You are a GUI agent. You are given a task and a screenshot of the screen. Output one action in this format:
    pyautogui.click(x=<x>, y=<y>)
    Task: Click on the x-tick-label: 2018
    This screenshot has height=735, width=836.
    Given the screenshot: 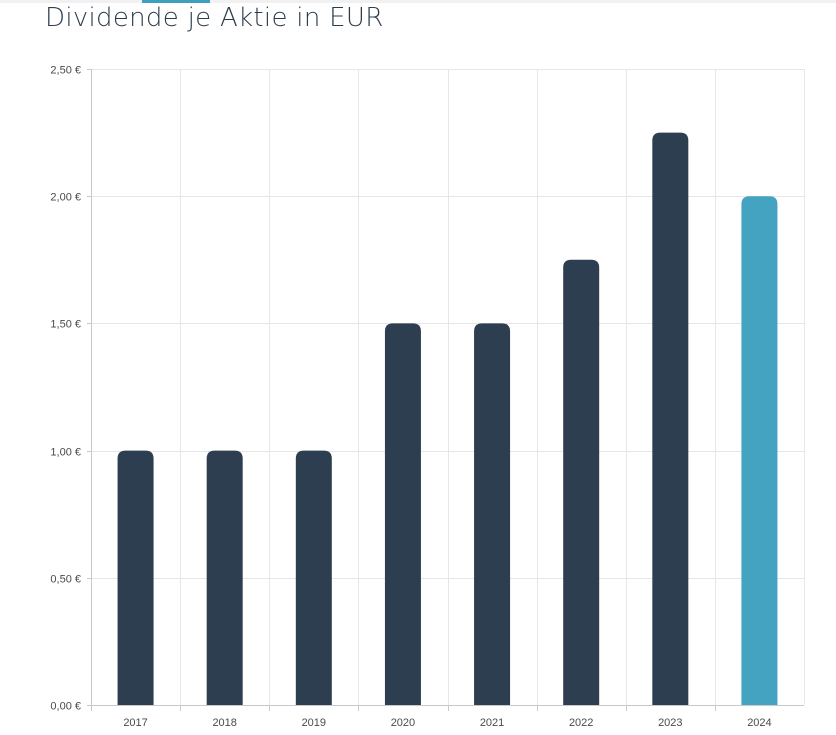 What is the action you would take?
    pyautogui.click(x=224, y=723)
    